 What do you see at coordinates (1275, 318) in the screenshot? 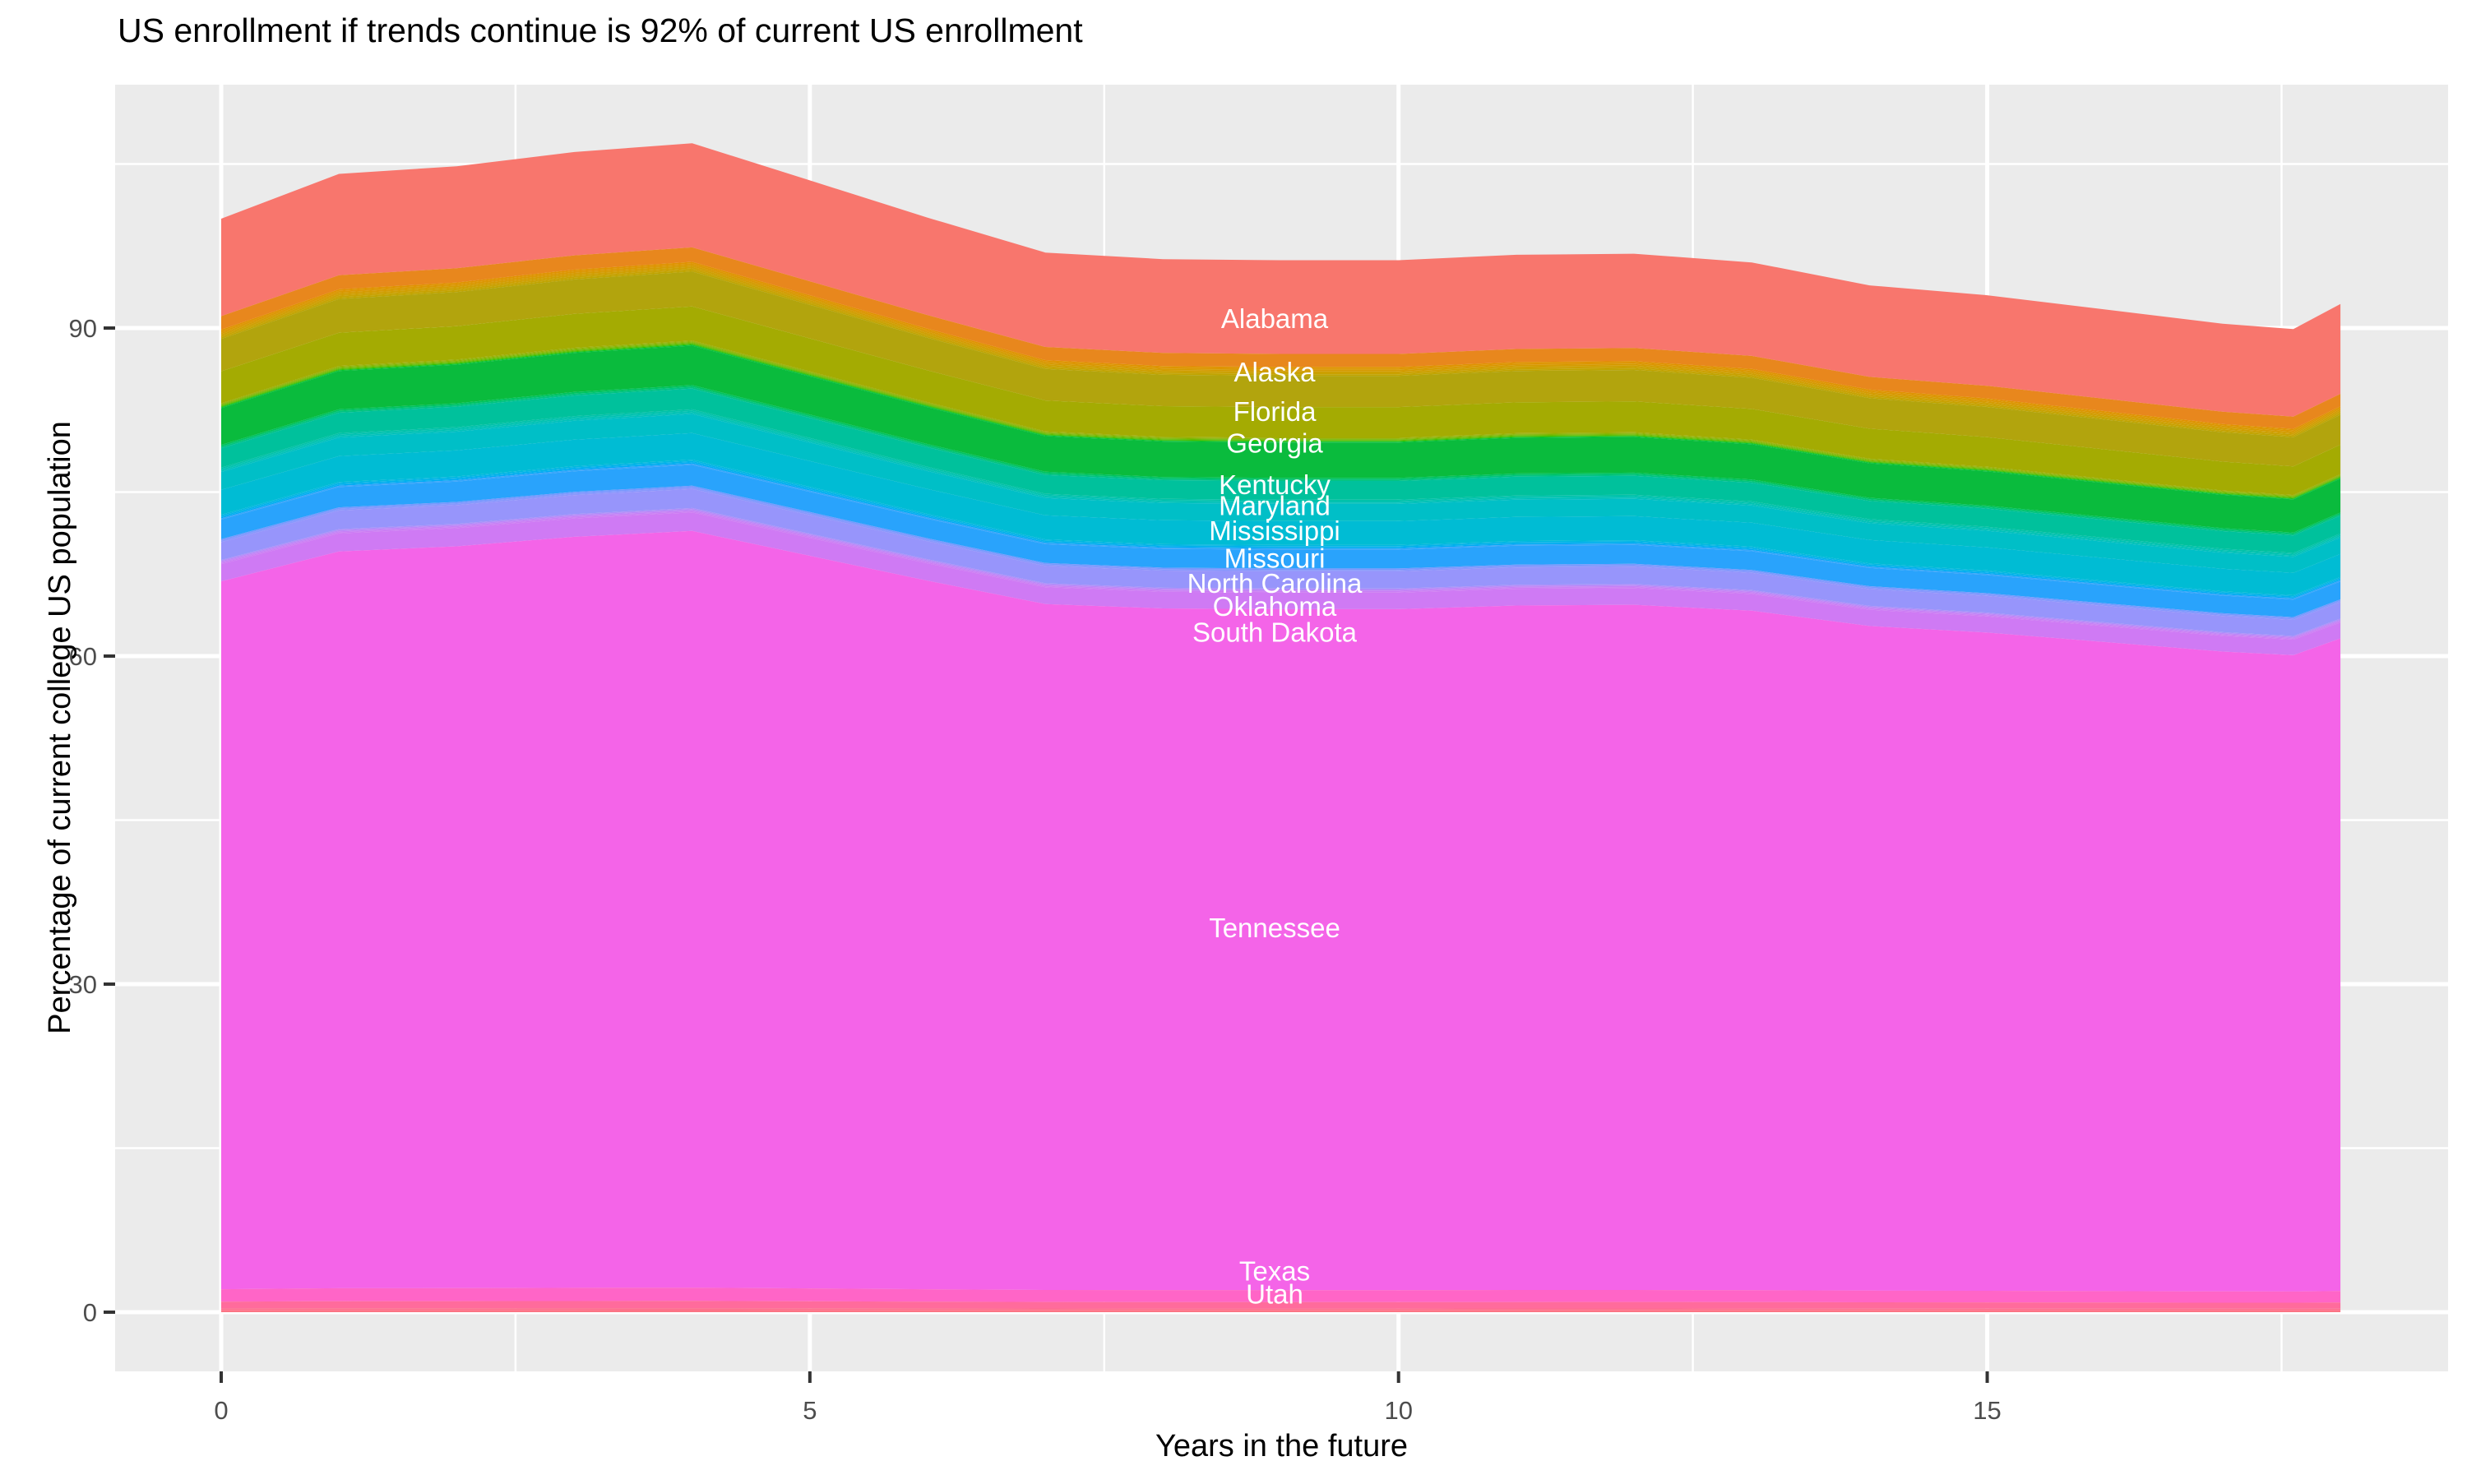
I see `state-label-alabama: Alabama` at bounding box center [1275, 318].